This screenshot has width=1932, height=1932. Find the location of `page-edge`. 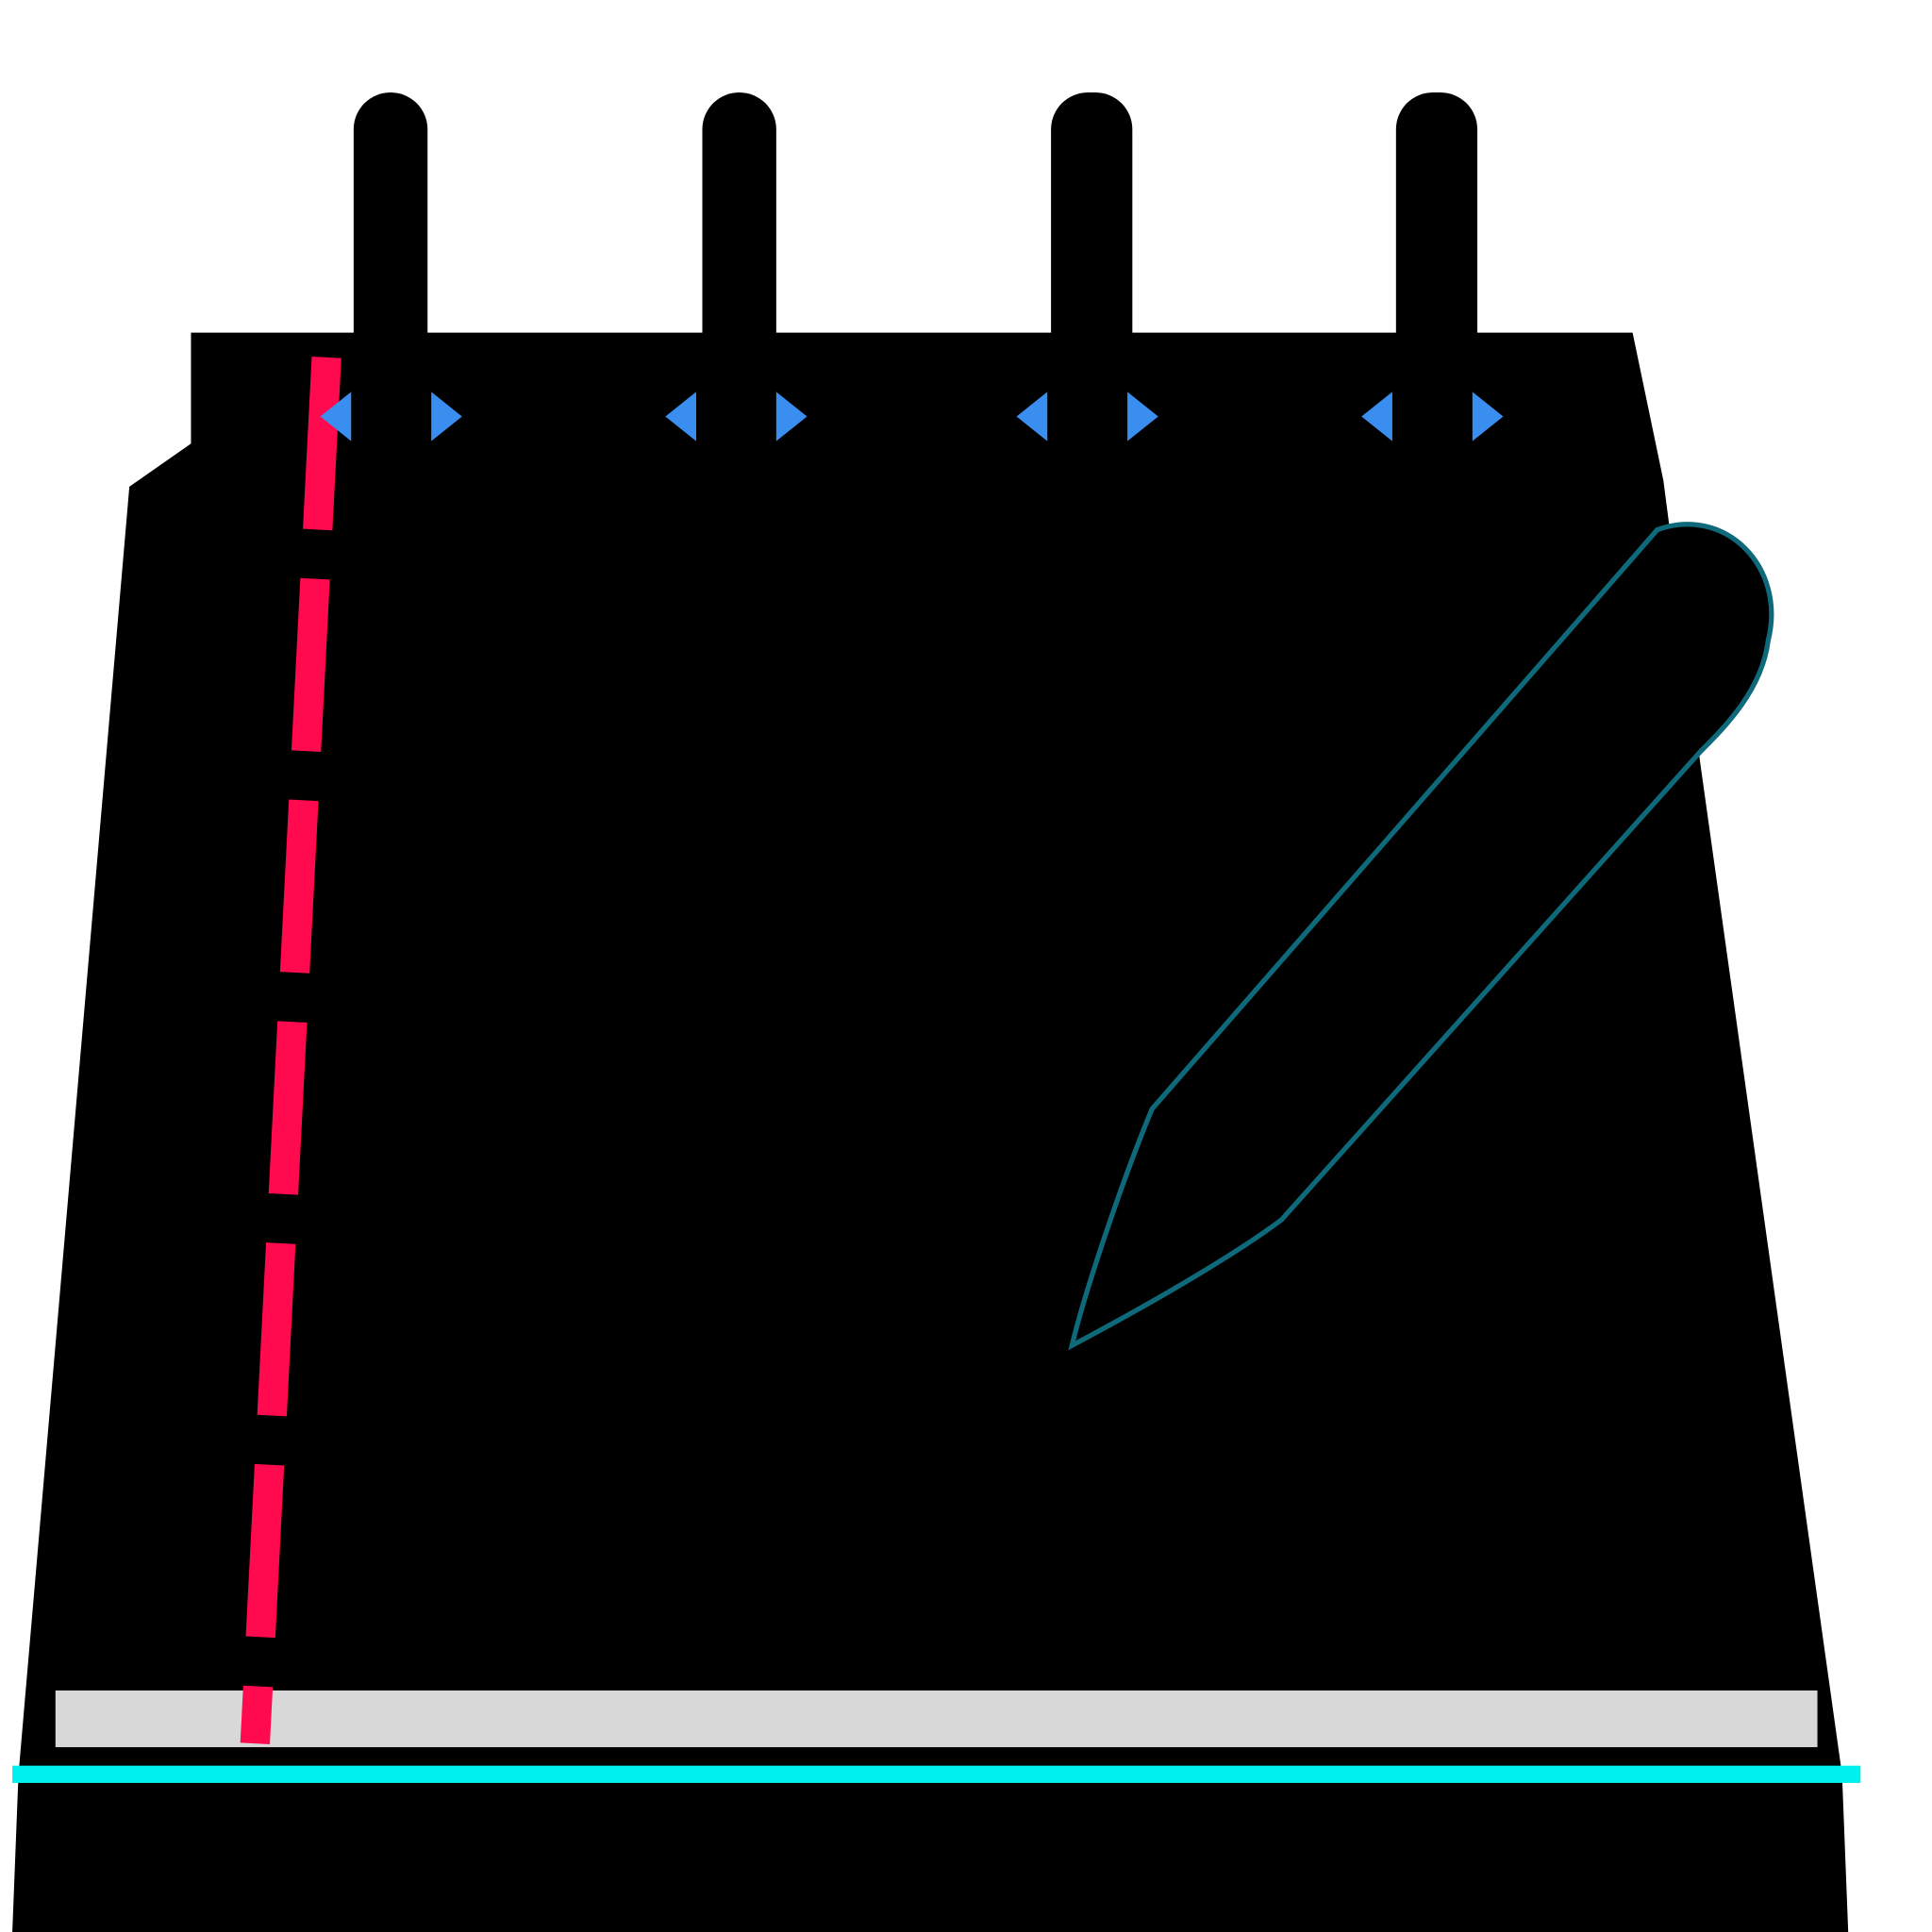

page-edge is located at coordinates (937, 1719).